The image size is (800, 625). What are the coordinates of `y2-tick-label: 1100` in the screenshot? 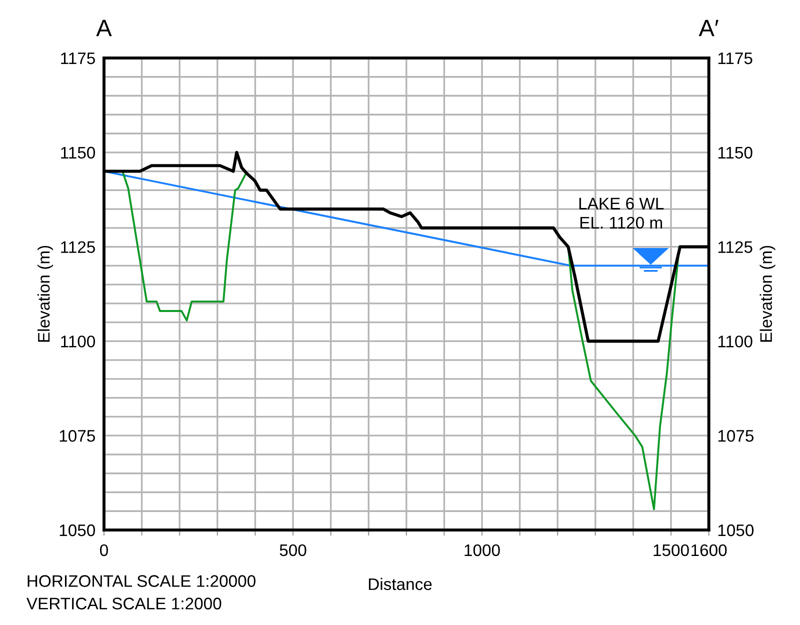 It's located at (735, 342).